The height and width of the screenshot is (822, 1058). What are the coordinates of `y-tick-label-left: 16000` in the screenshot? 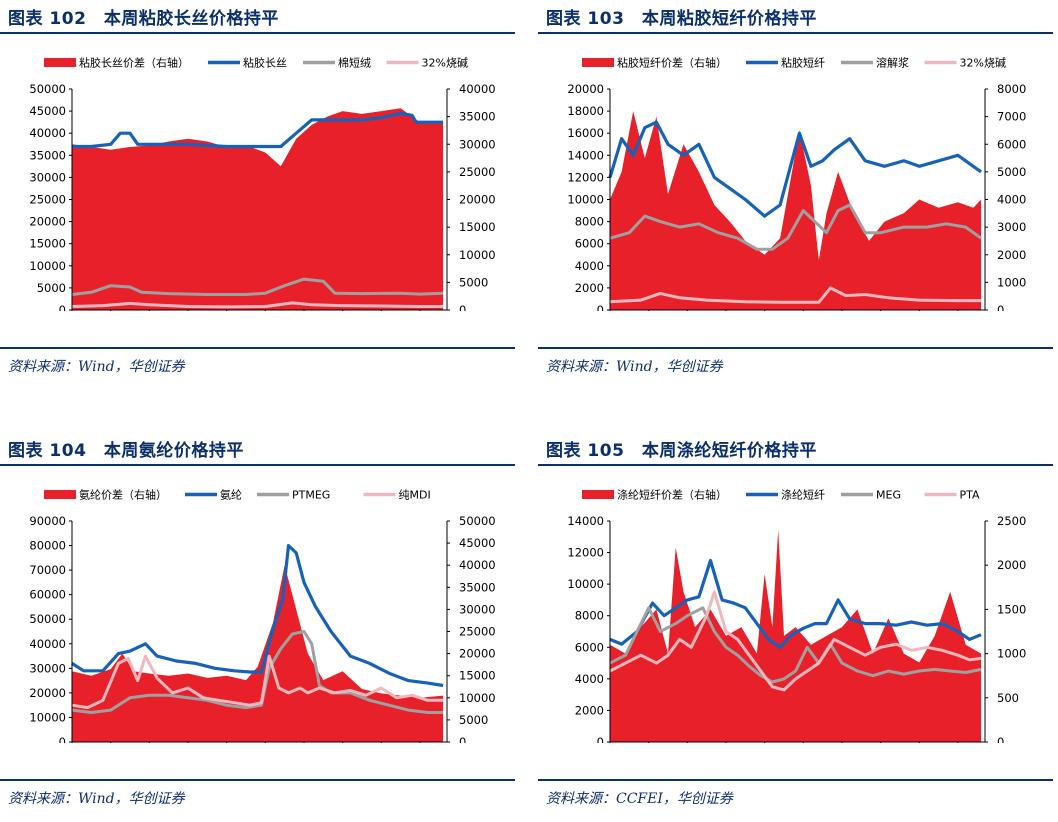 It's located at (585, 133).